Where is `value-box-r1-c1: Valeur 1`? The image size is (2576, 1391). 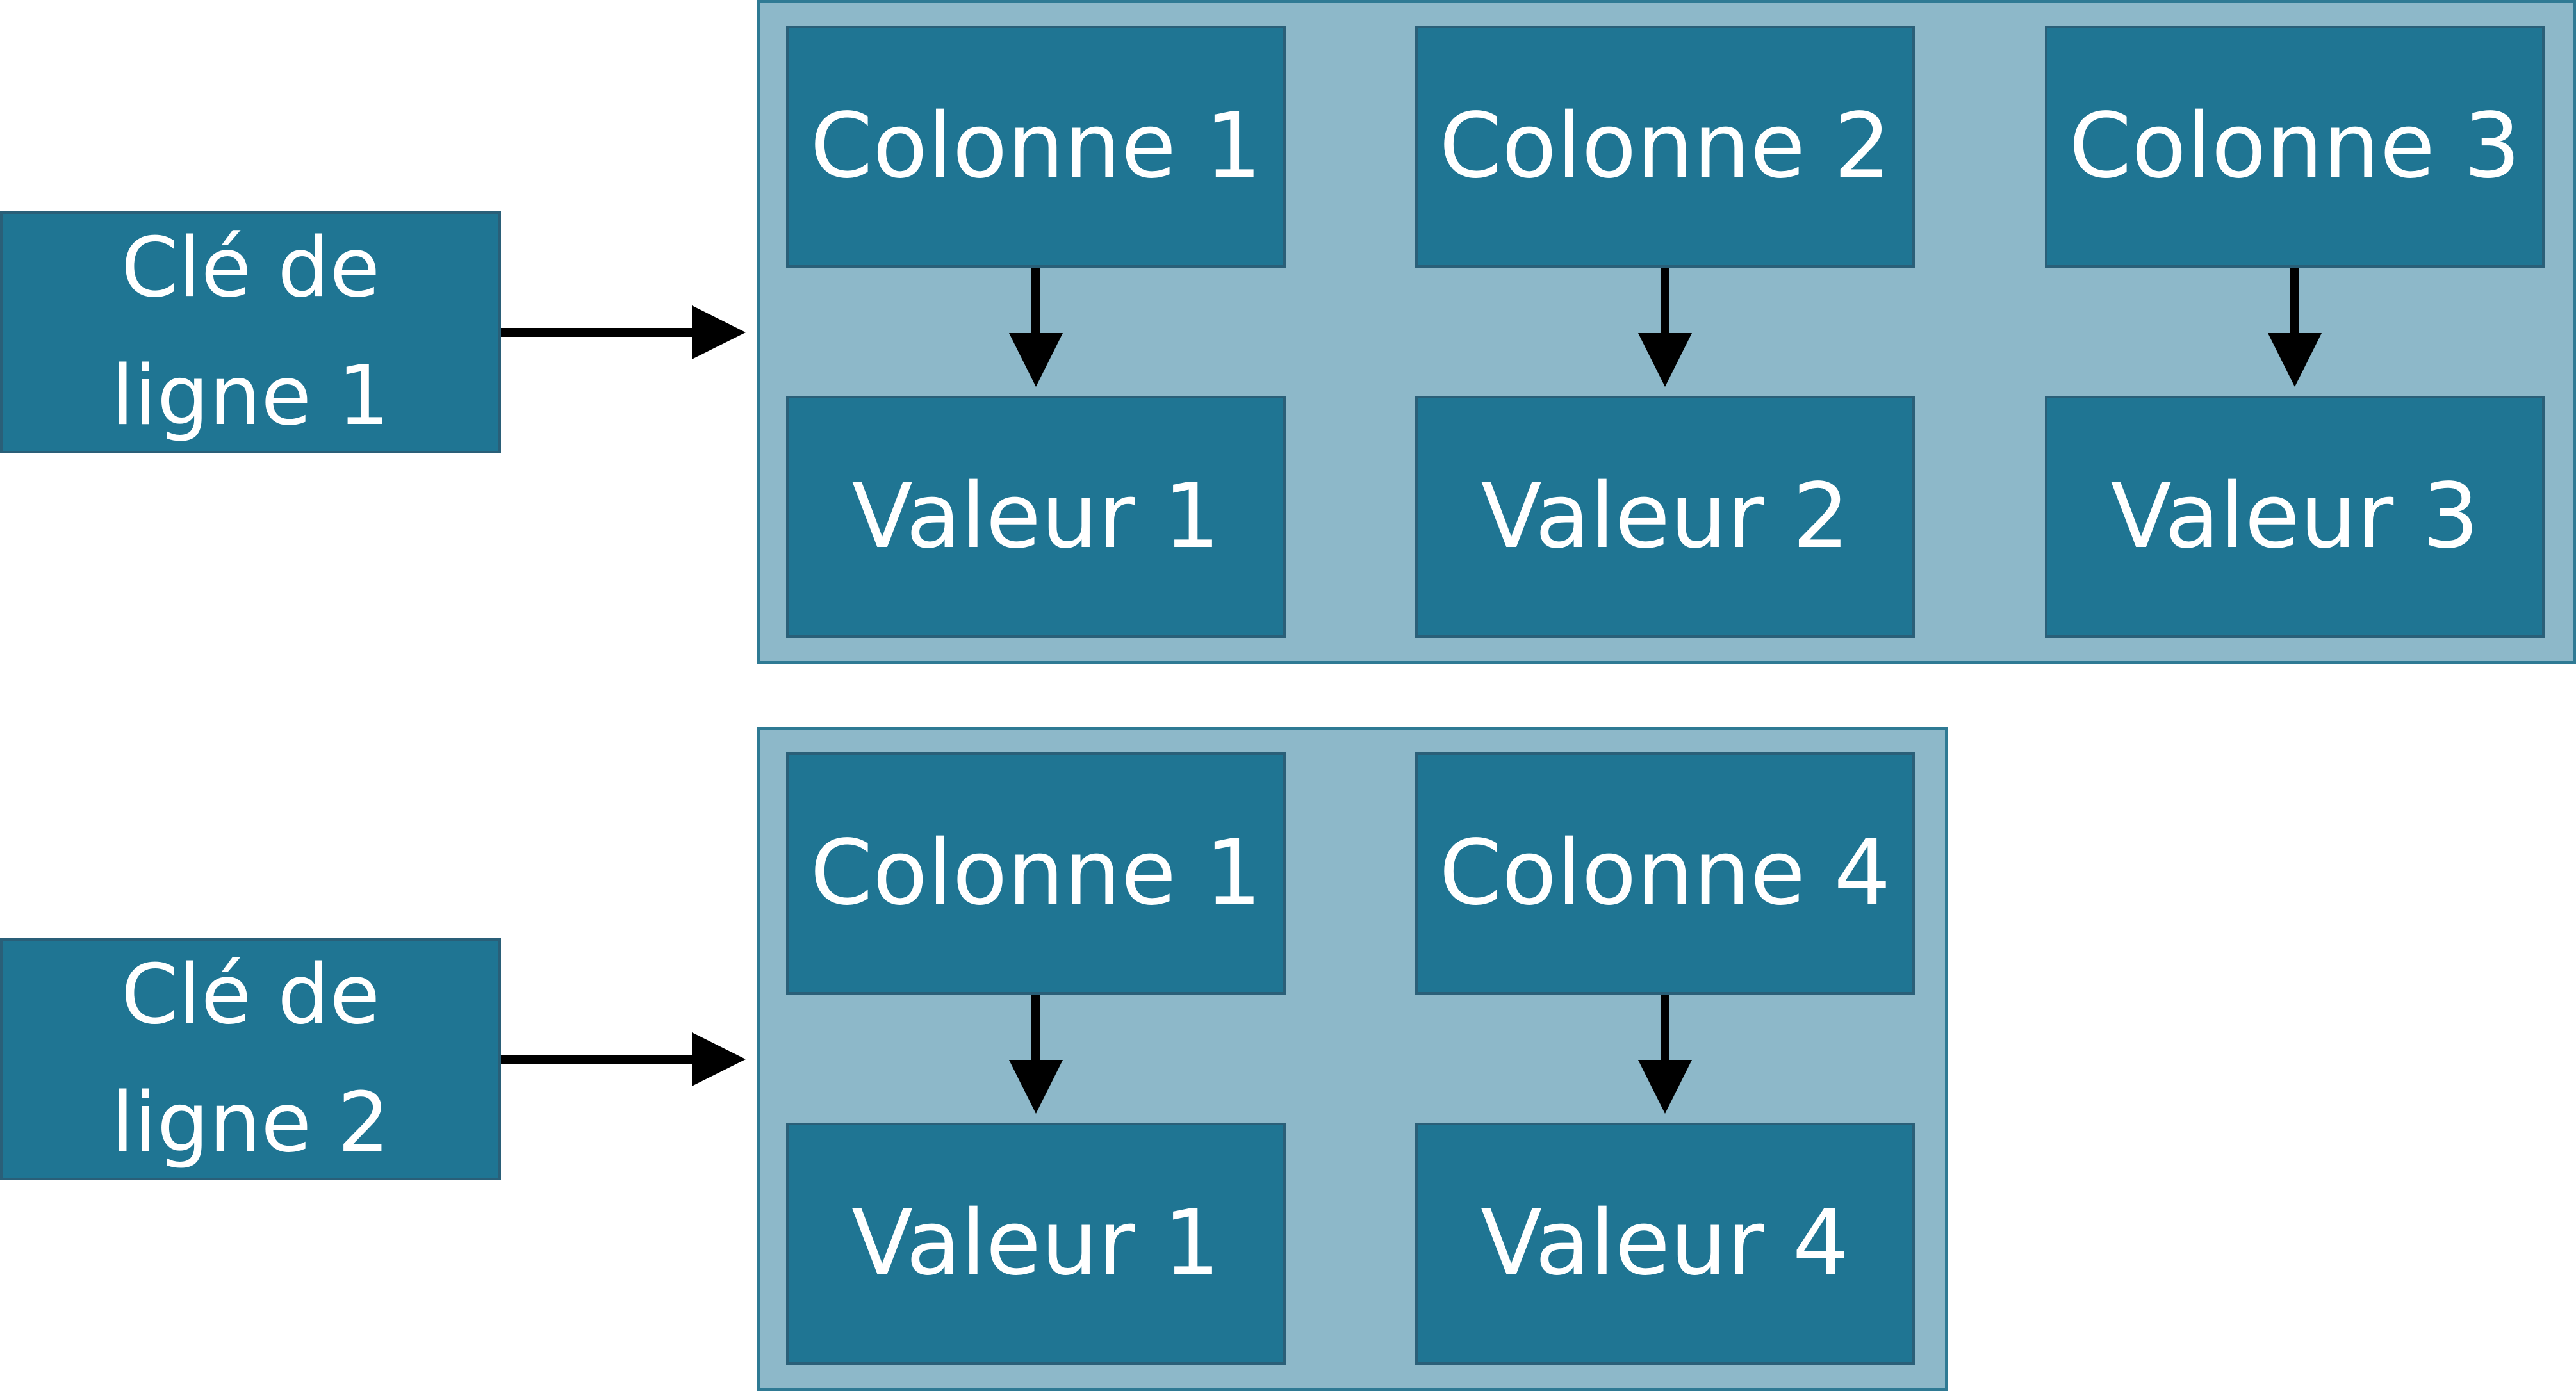
value-box-r1-c1: Valeur 1 is located at coordinates (1036, 517).